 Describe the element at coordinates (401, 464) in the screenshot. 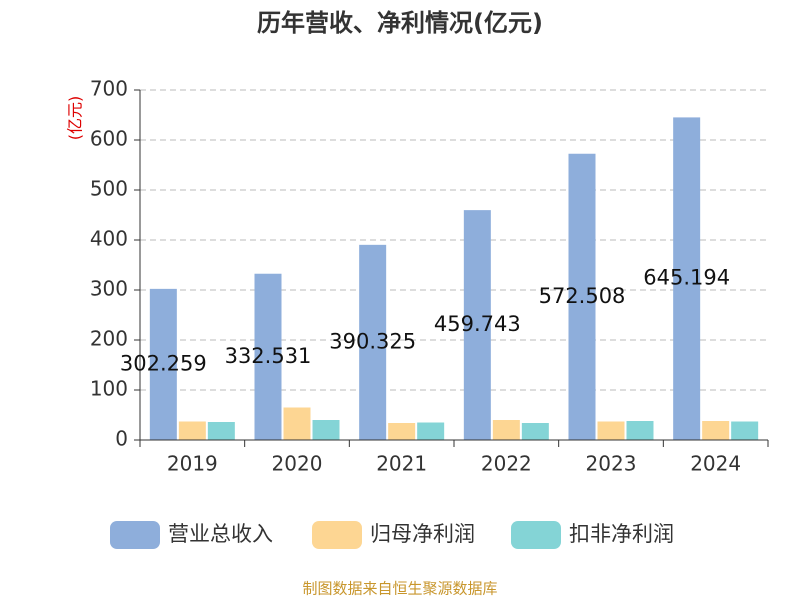

I see `x-tick-label: 2021` at that location.